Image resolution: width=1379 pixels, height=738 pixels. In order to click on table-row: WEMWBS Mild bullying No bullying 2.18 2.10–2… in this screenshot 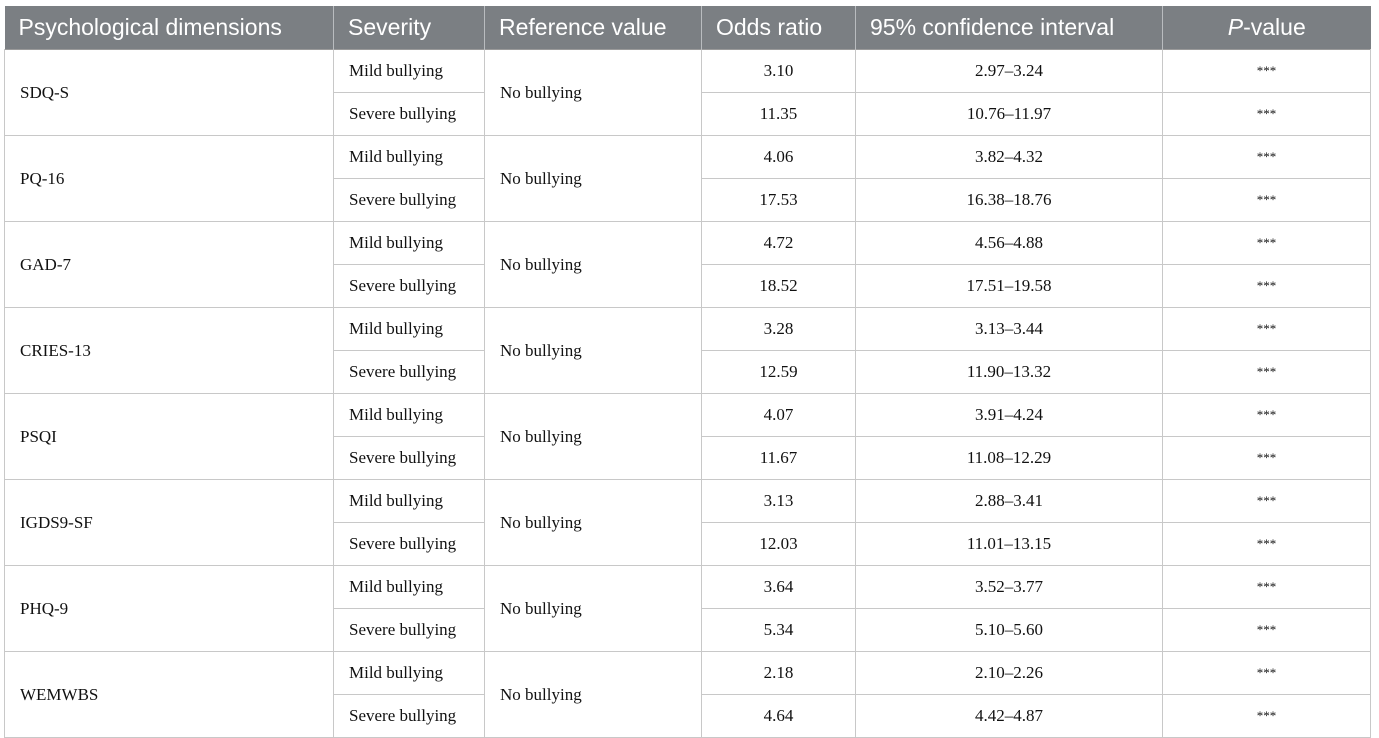, I will do `click(687, 694)`.